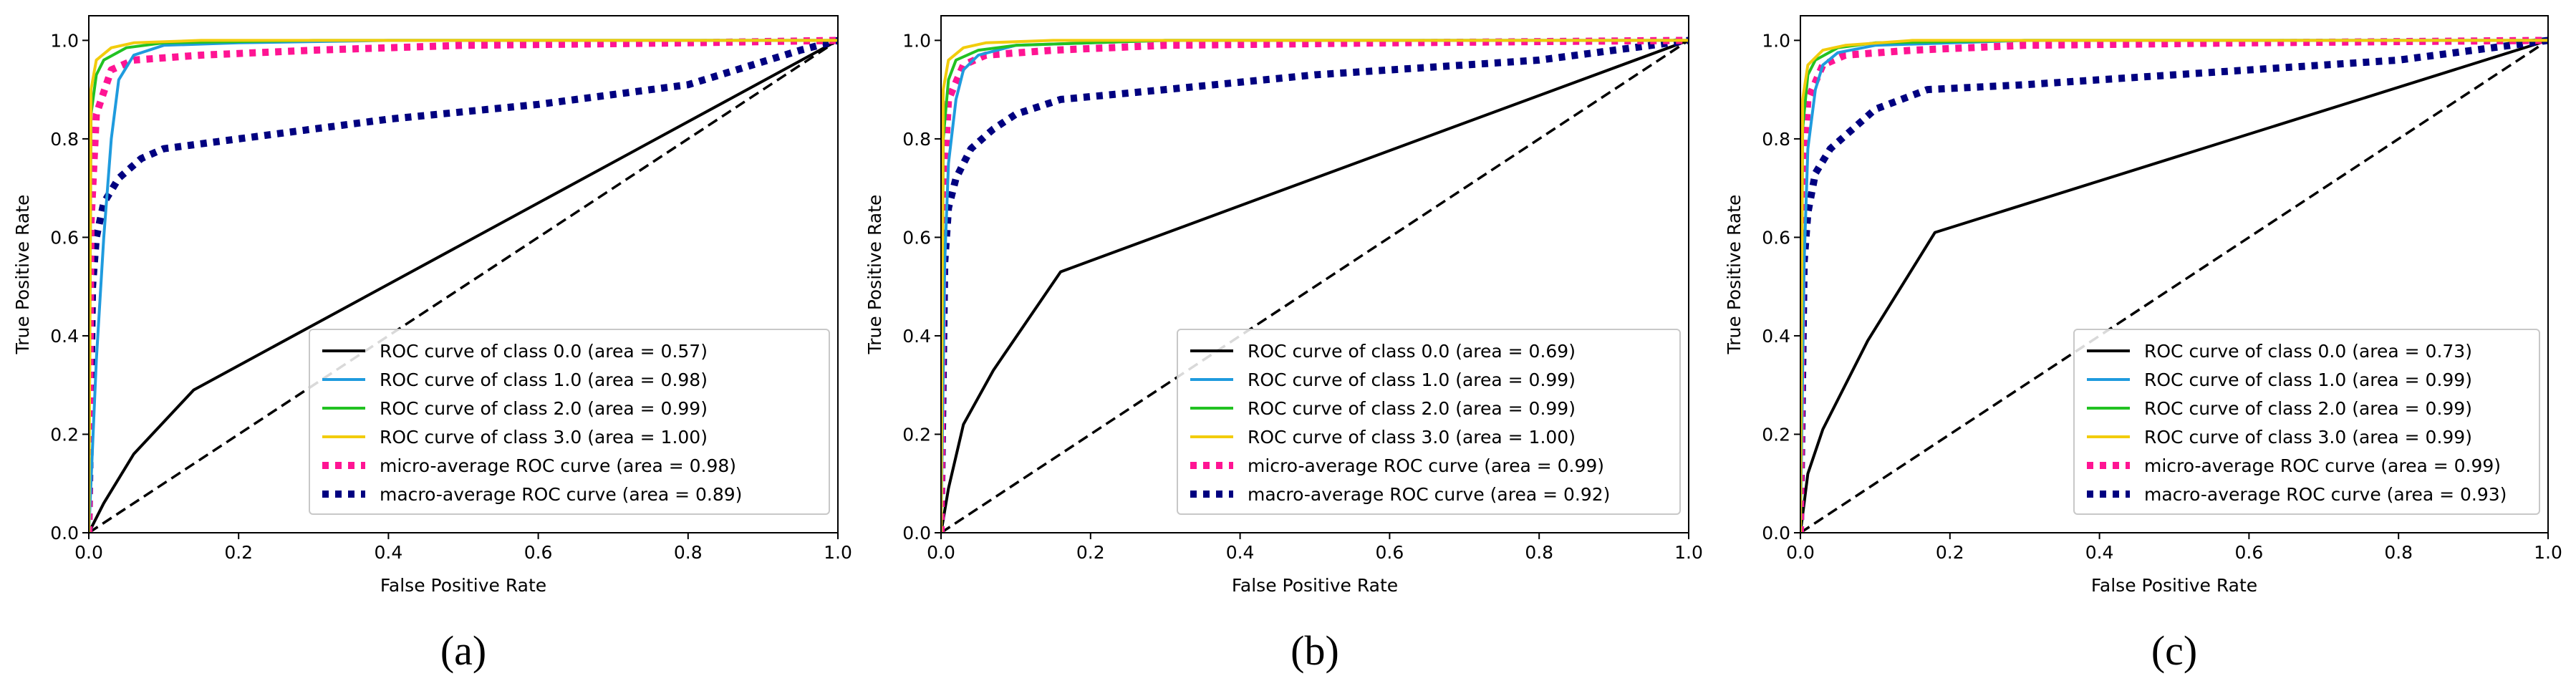  I want to click on legend-entry-label: ROC curve of class 3.0 (area = 0.99), so click(2308, 438).